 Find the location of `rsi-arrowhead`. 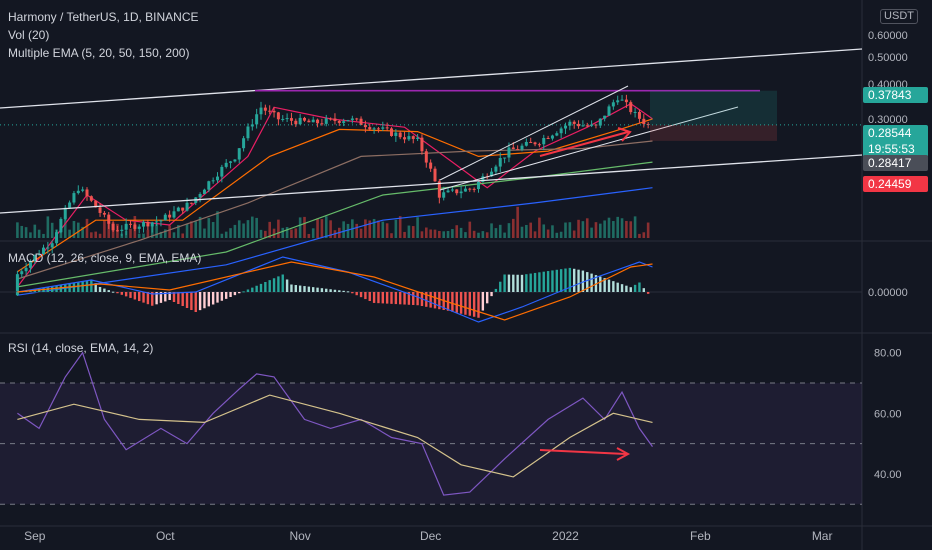

rsi-arrowhead is located at coordinates (623, 454).